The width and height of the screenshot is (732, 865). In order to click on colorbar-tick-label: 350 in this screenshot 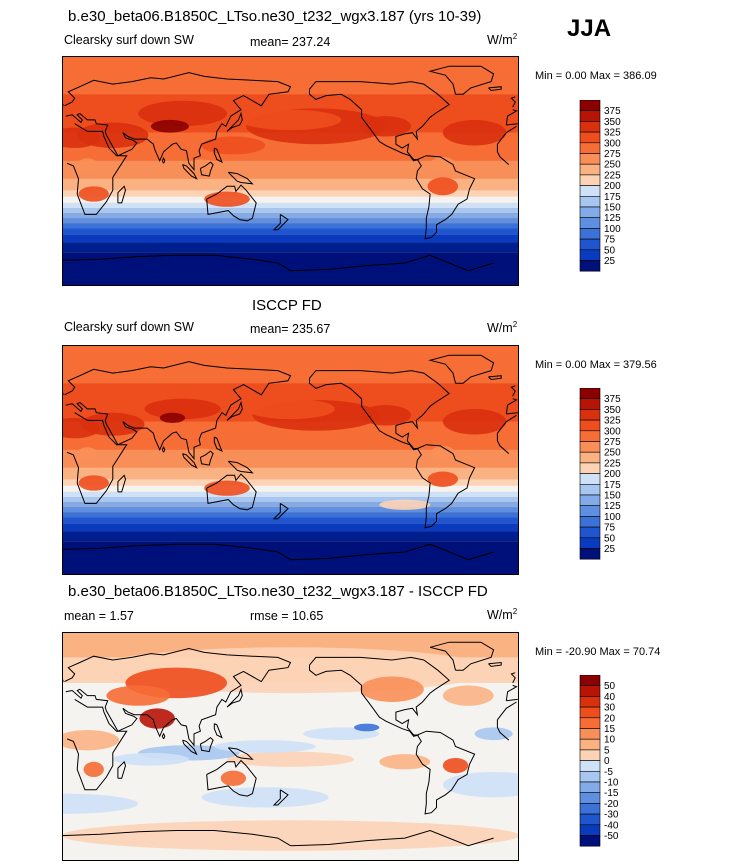, I will do `click(612, 122)`.